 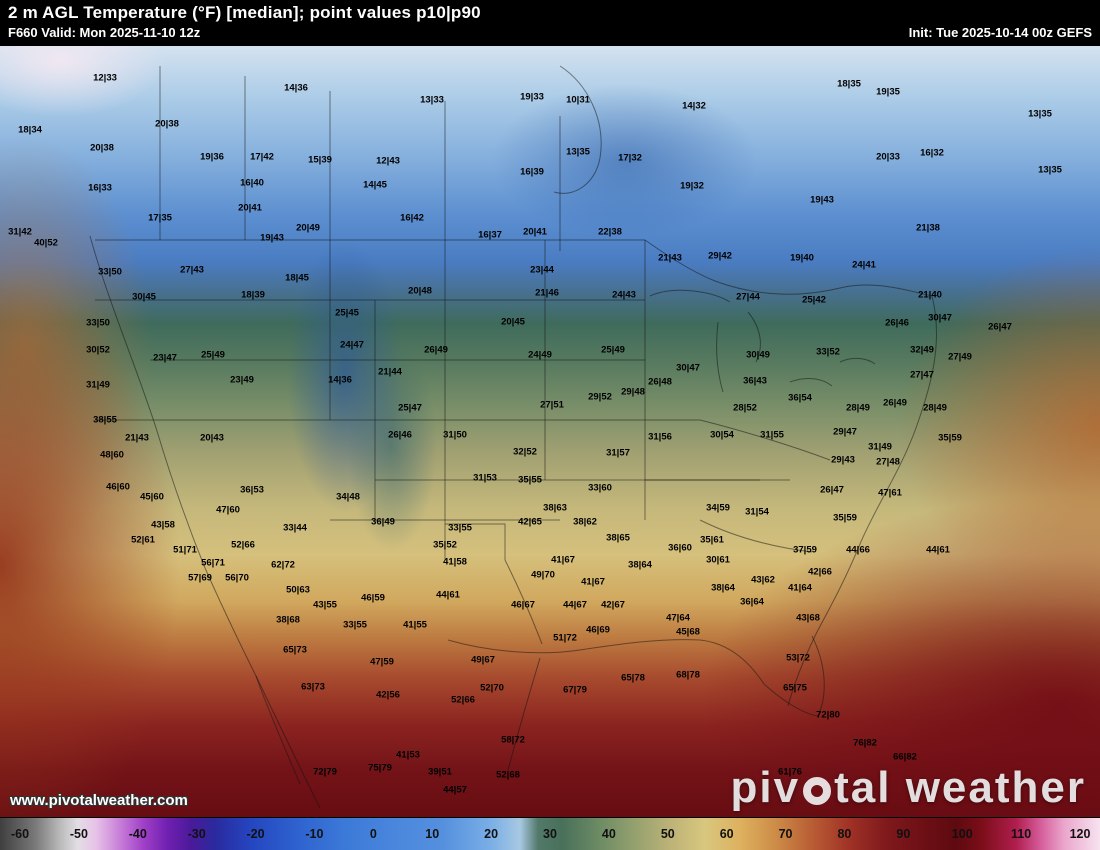 What do you see at coordinates (104, 32) in the screenshot?
I see `valid-time: F660 Valid: Mon 2025-11-10 12z` at bounding box center [104, 32].